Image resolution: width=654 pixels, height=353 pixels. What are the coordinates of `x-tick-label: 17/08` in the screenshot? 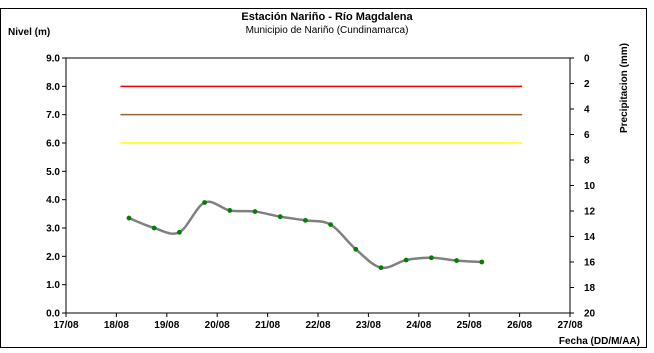 It's located at (65, 325).